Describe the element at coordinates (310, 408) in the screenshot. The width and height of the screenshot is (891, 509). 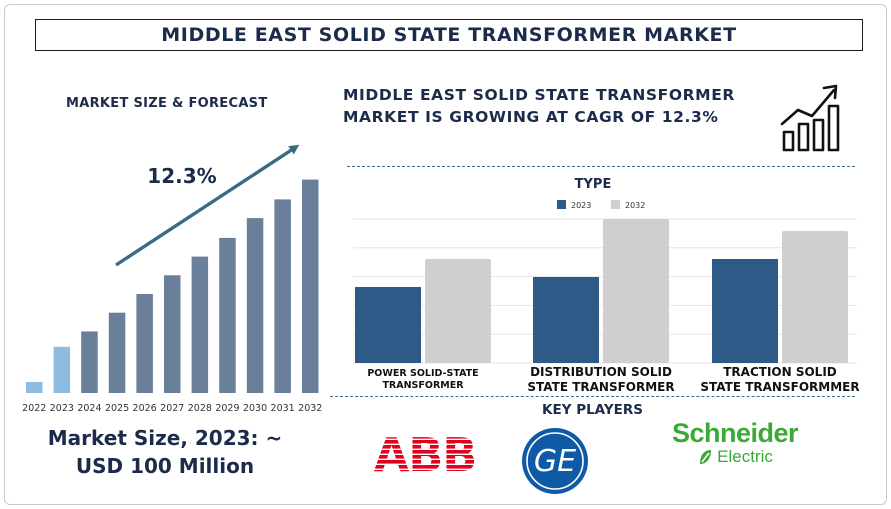
I see `forecast-tick-label: 2032` at that location.